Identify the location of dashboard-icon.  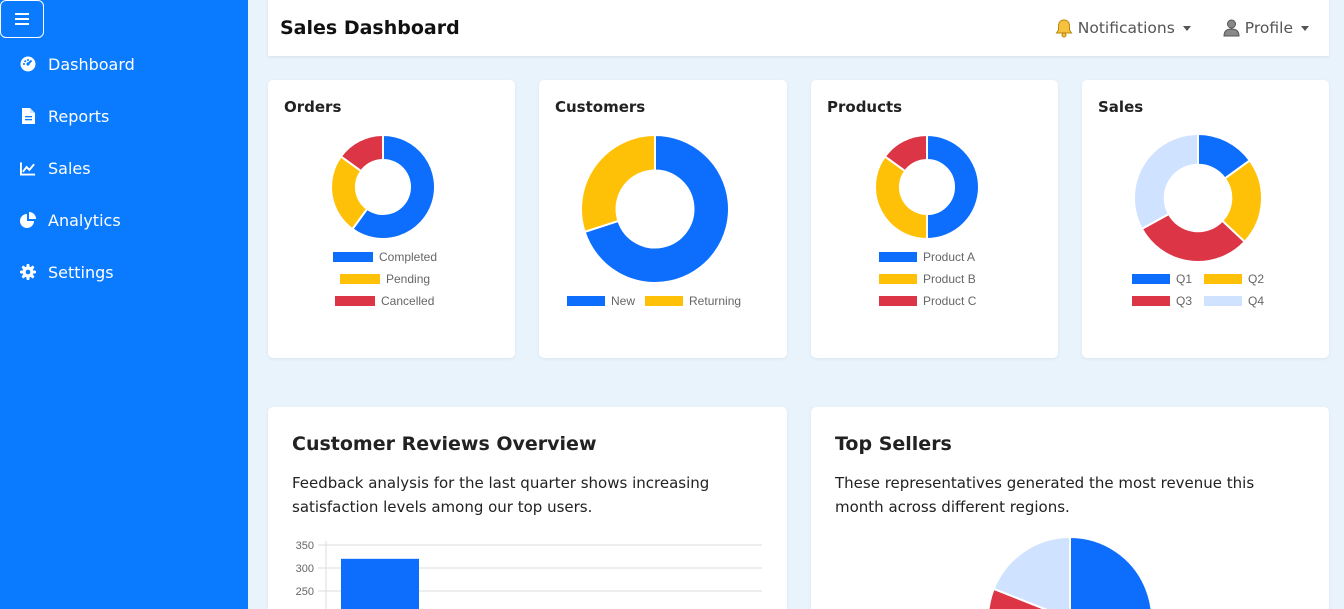
(28, 64).